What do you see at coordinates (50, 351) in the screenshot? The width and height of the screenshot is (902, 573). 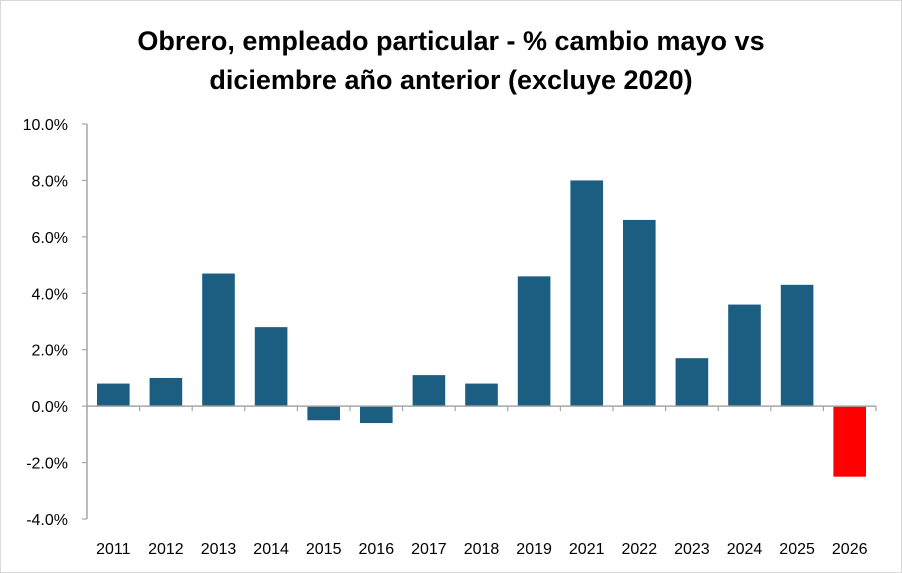 I see `y-tick-label: 2.0%` at bounding box center [50, 351].